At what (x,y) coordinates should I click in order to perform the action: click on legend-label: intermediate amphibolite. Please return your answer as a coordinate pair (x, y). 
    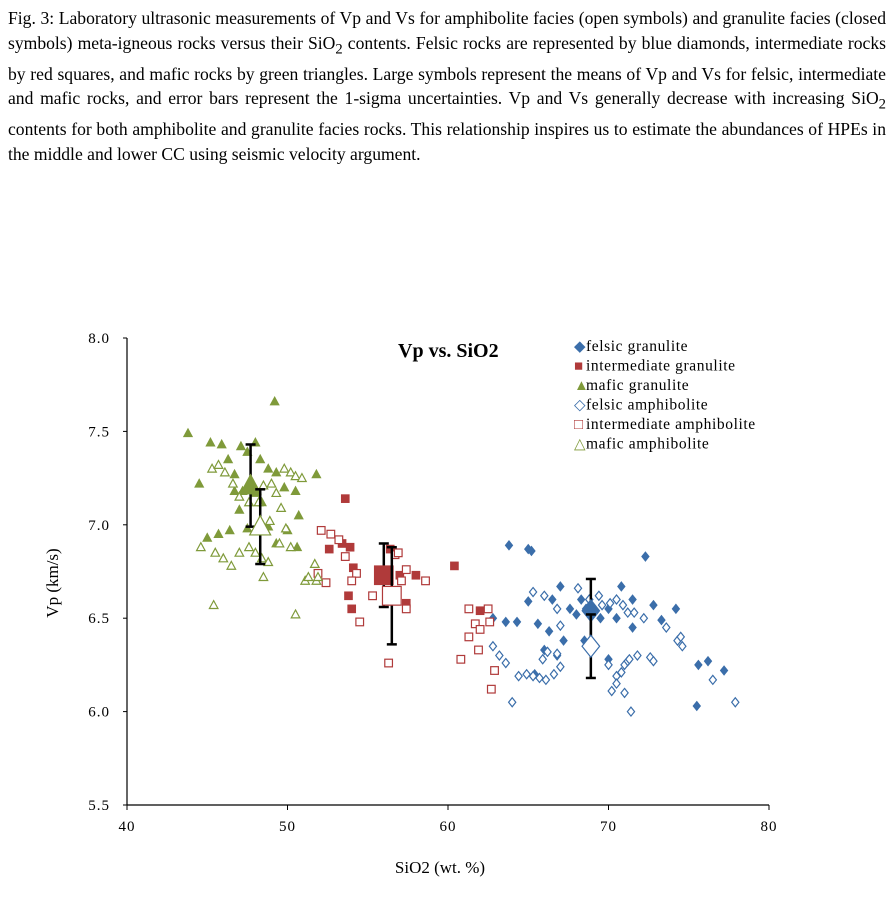
    Looking at the image, I should click on (671, 424).